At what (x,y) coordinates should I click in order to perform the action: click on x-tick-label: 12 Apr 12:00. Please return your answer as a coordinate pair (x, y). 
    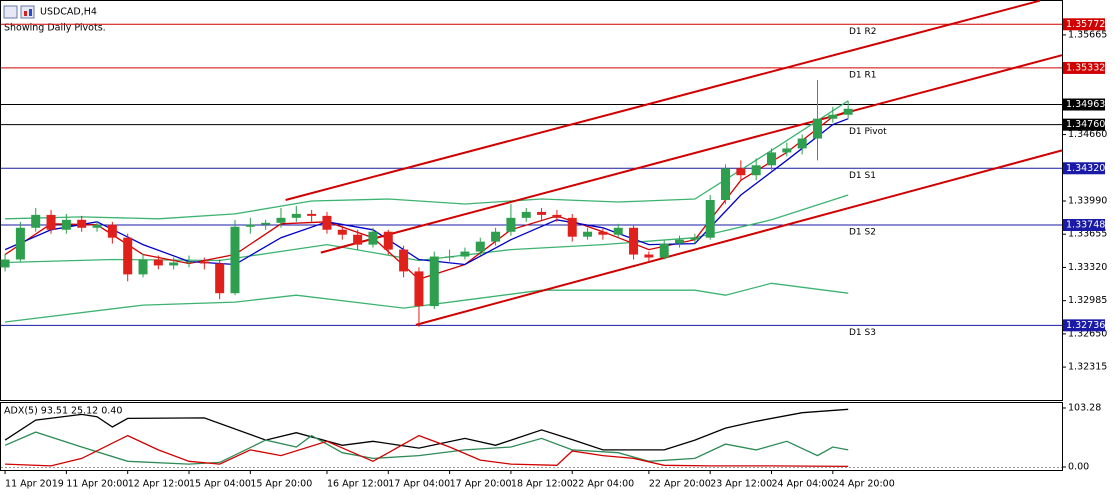
    Looking at the image, I should click on (159, 484).